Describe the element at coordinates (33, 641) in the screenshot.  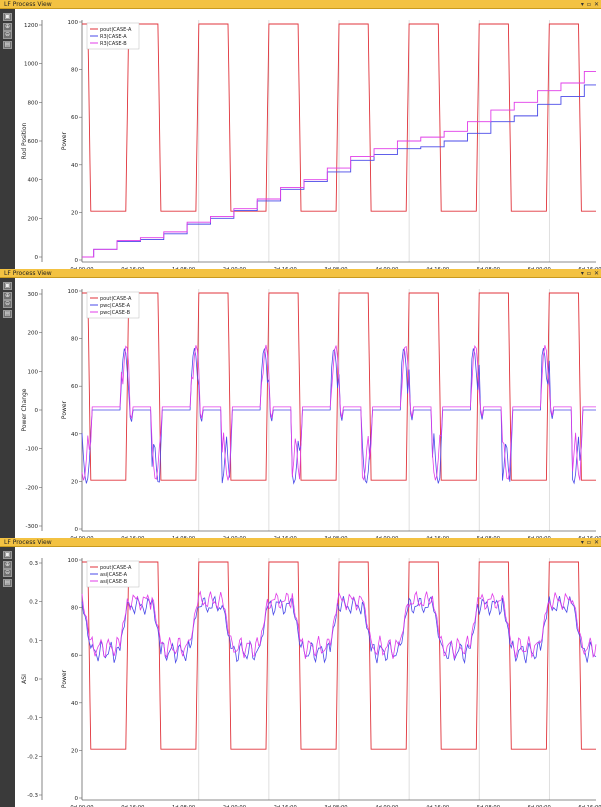
I see `left-tick-label: 0.1` at that location.